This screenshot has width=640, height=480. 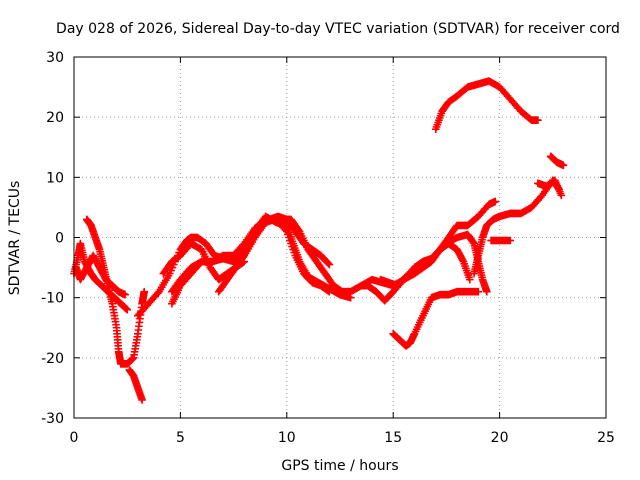 What do you see at coordinates (557, 161) in the screenshot?
I see `series-sat16` at bounding box center [557, 161].